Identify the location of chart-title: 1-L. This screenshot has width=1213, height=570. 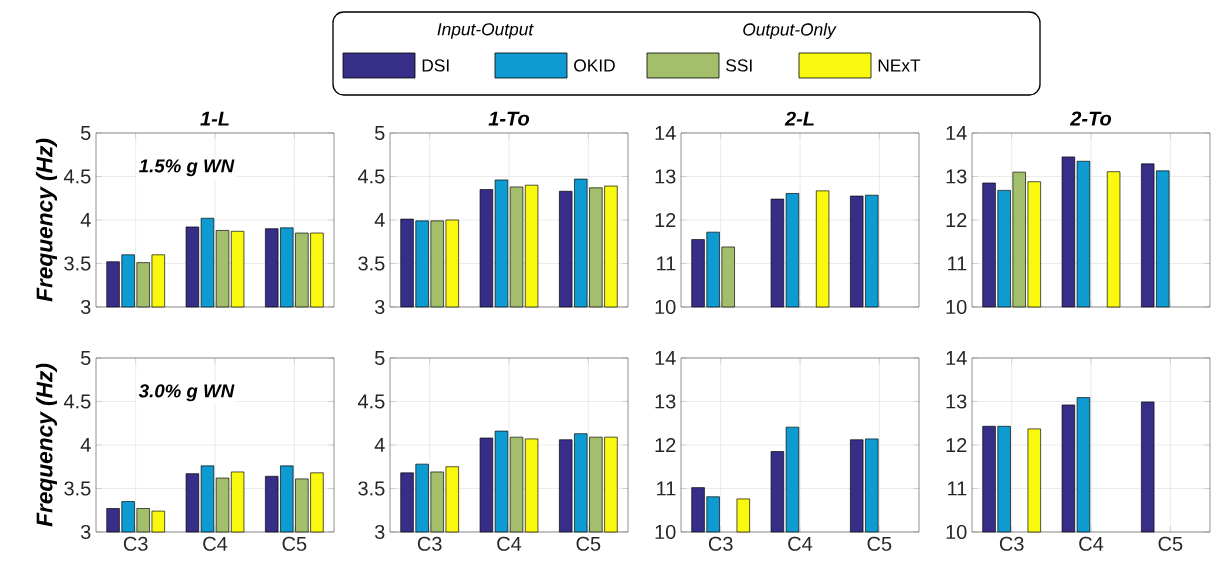
(214, 118).